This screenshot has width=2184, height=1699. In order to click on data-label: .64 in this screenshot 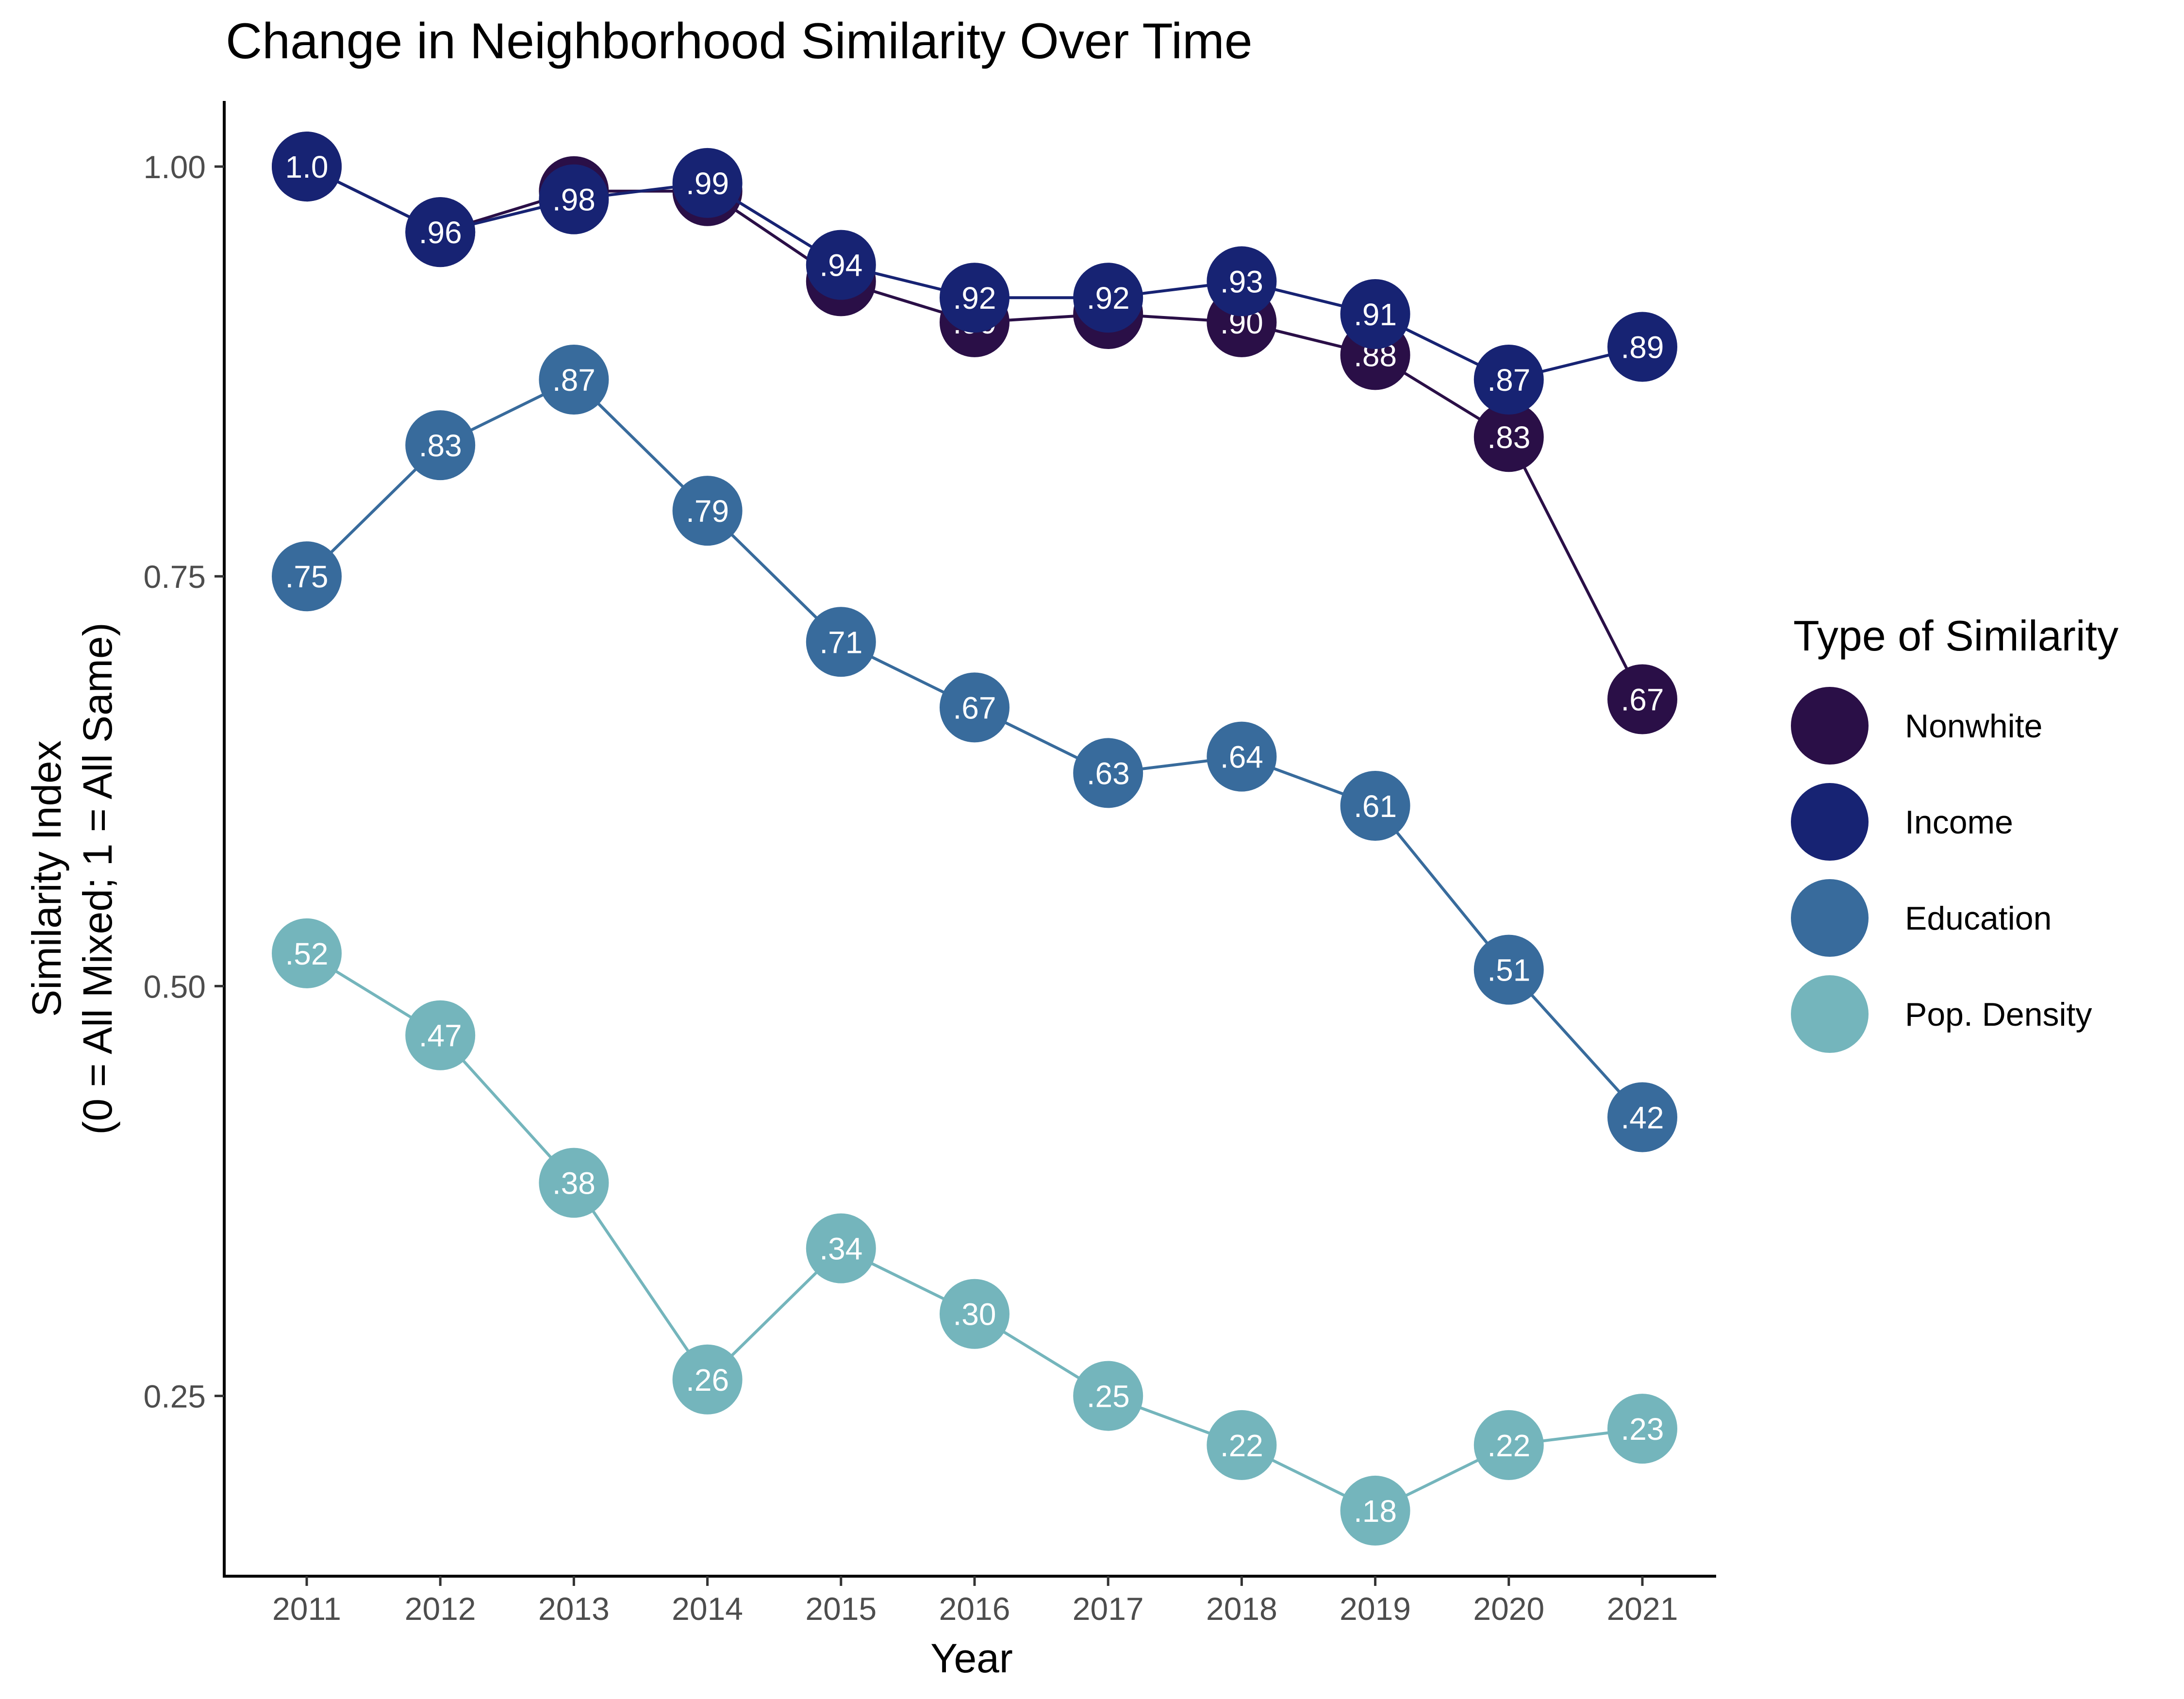, I will do `click(1241, 757)`.